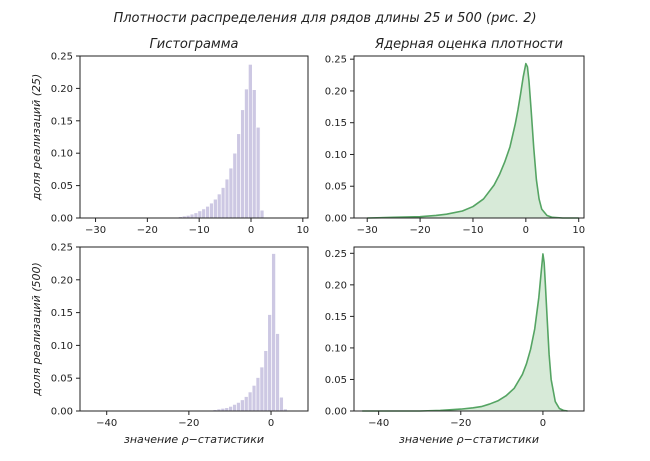  I want to click on panel-title: Ядерная оценка плотности, so click(468, 44).